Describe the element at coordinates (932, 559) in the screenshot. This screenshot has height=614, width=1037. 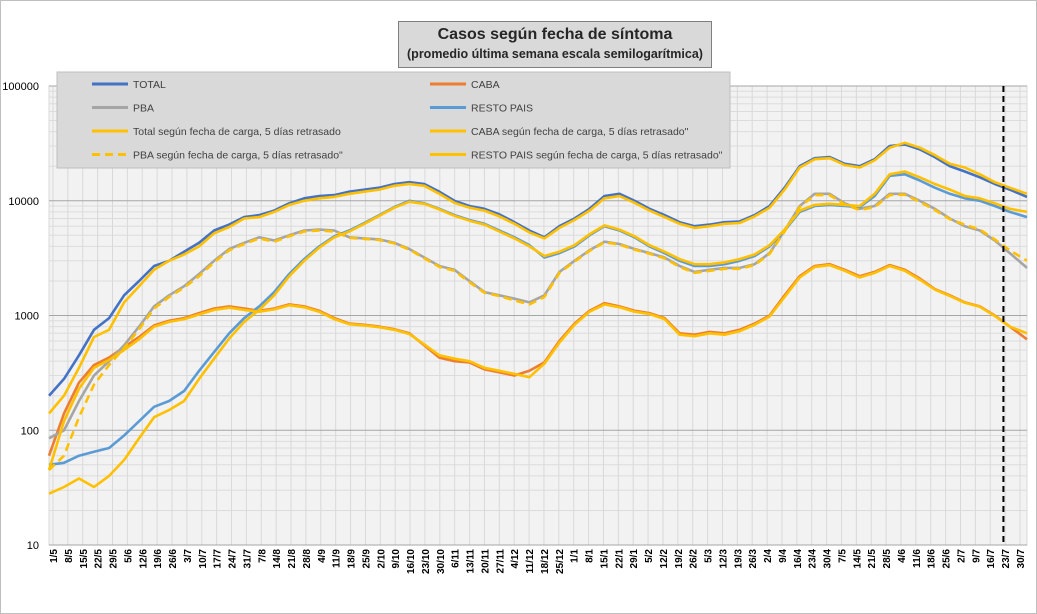
I see `x-tick-label: 18/6` at that location.